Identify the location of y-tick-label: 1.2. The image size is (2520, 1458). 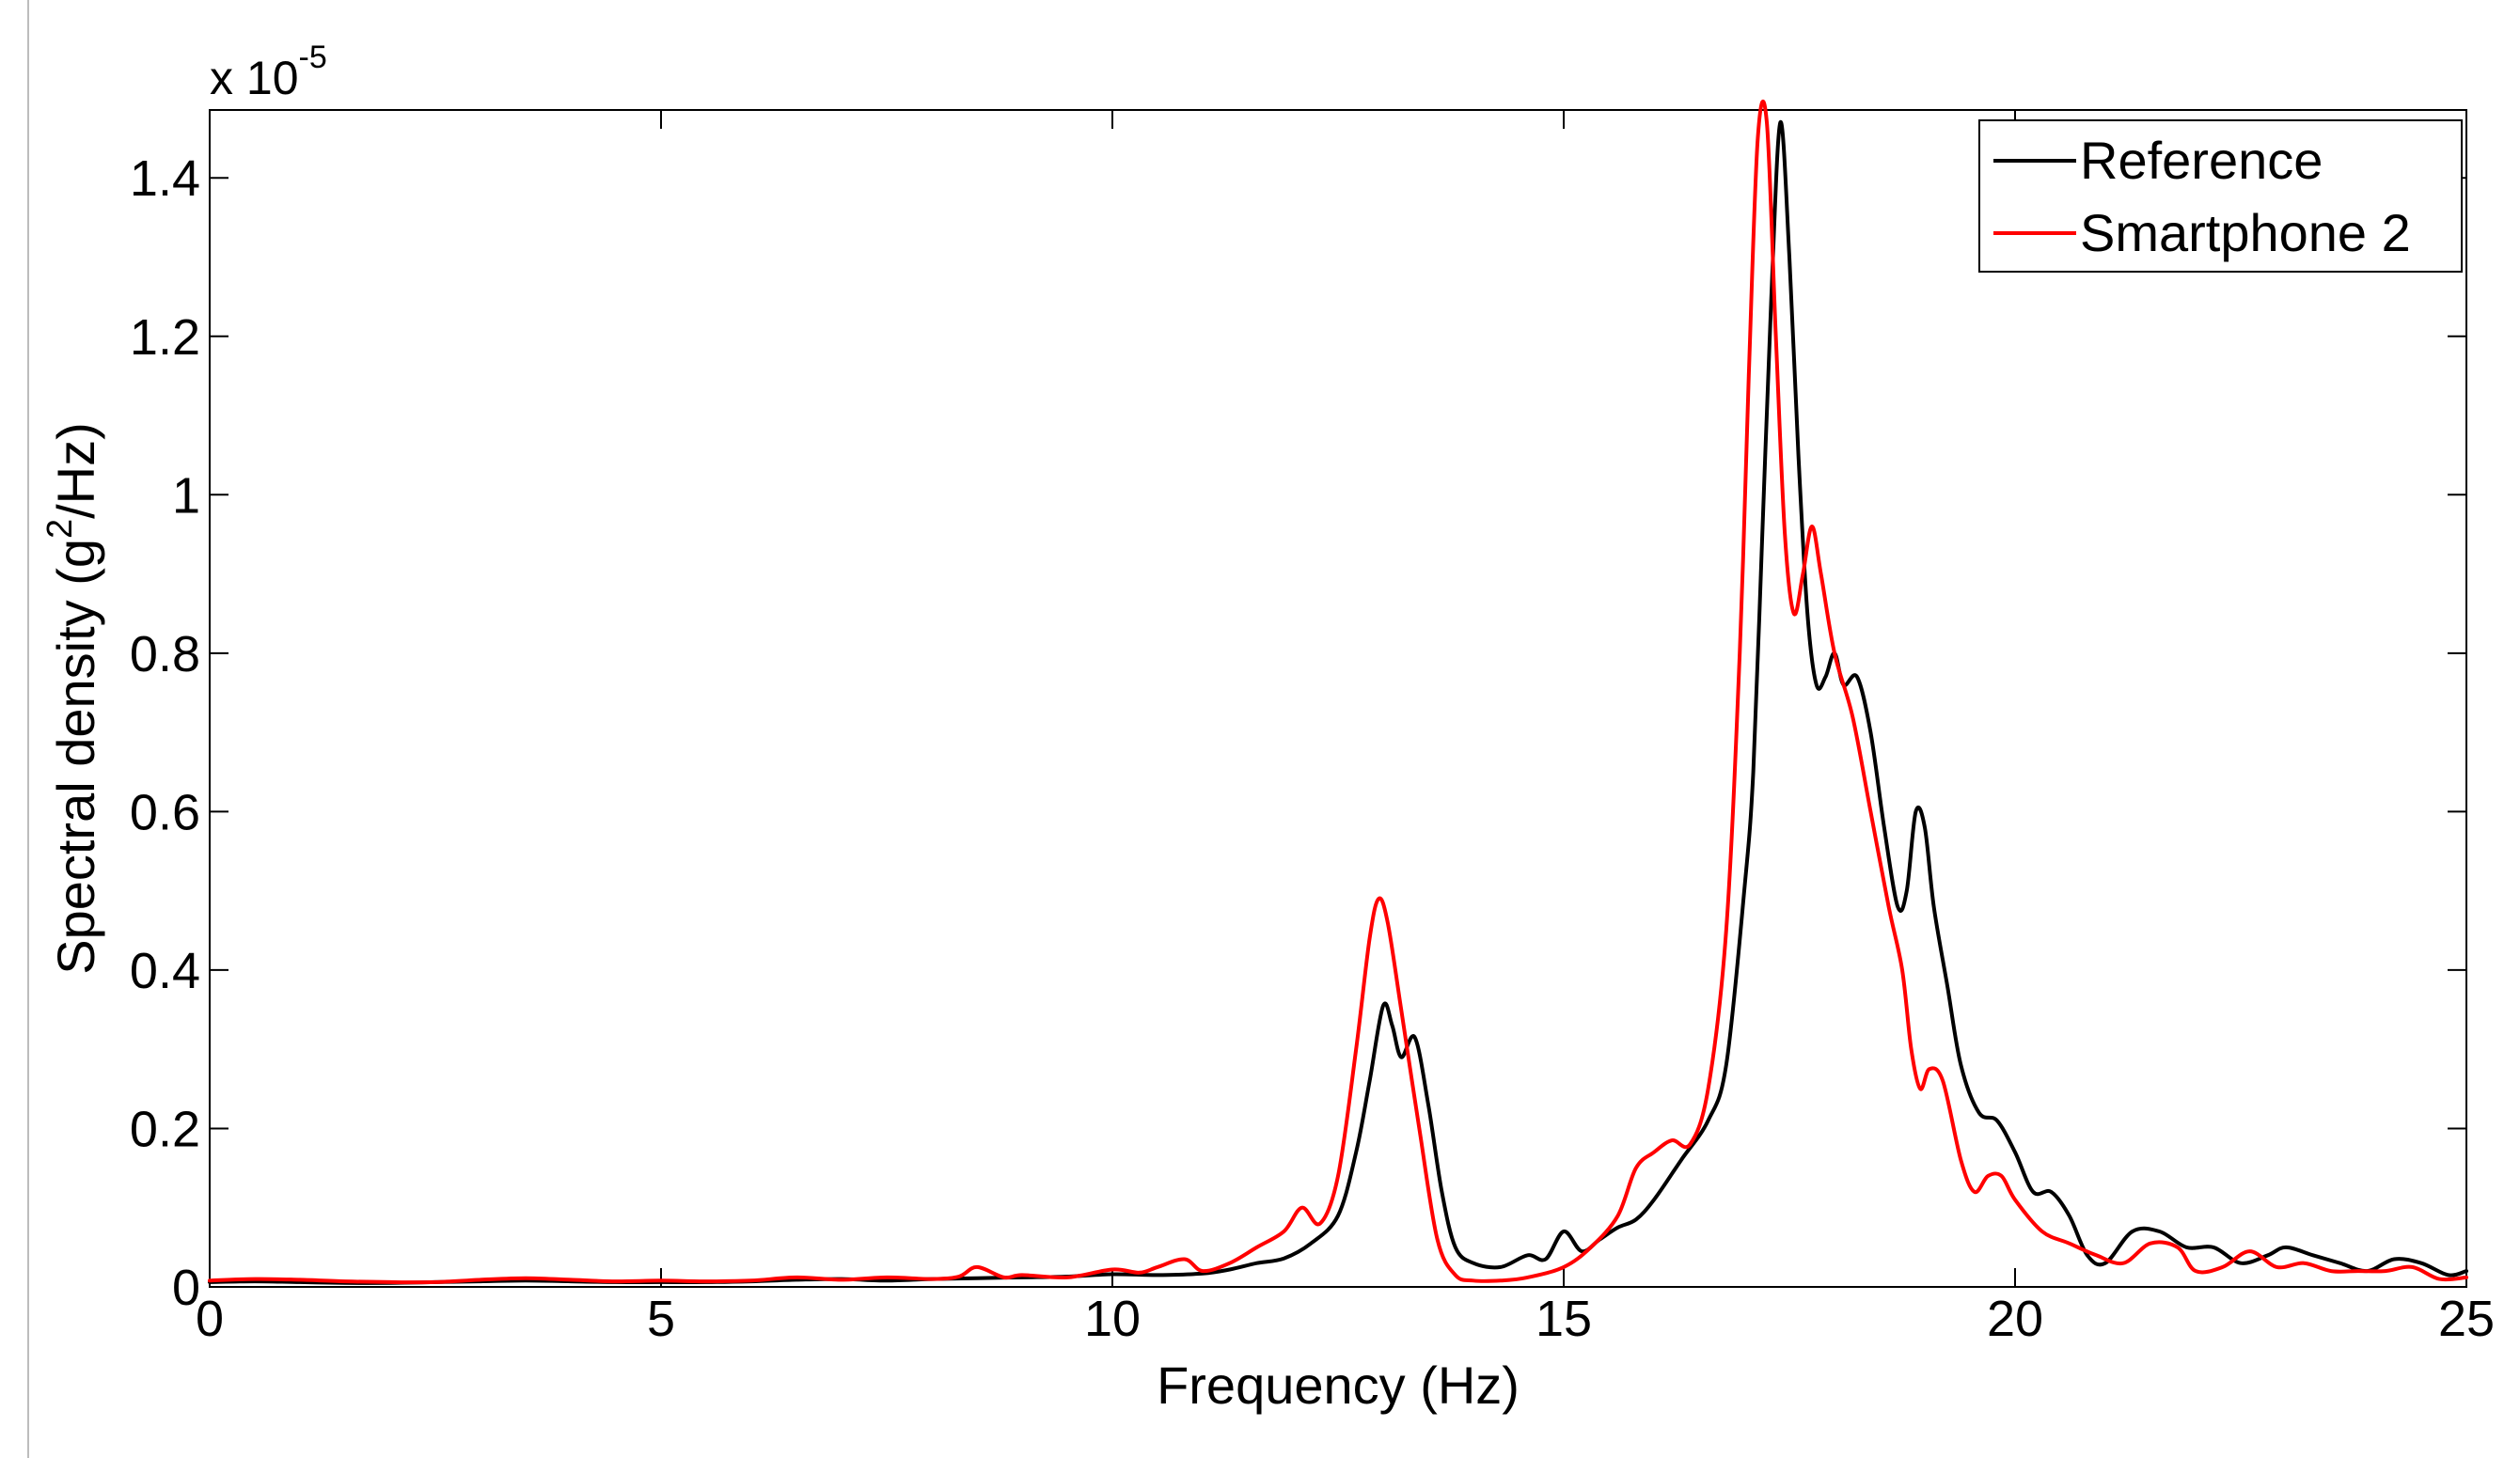
(165, 337).